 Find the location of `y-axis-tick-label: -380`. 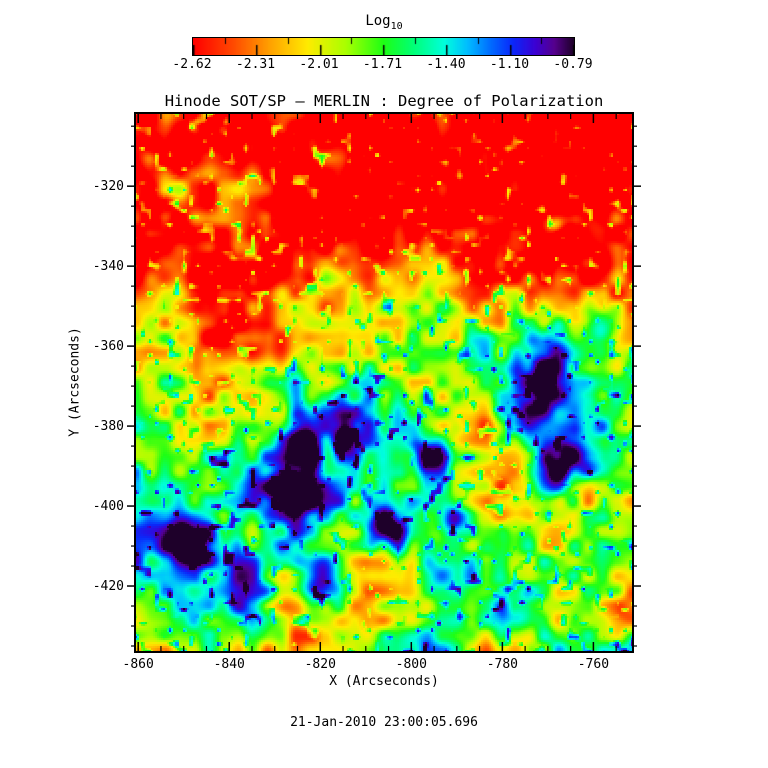

y-axis-tick-label: -380 is located at coordinates (108, 427).